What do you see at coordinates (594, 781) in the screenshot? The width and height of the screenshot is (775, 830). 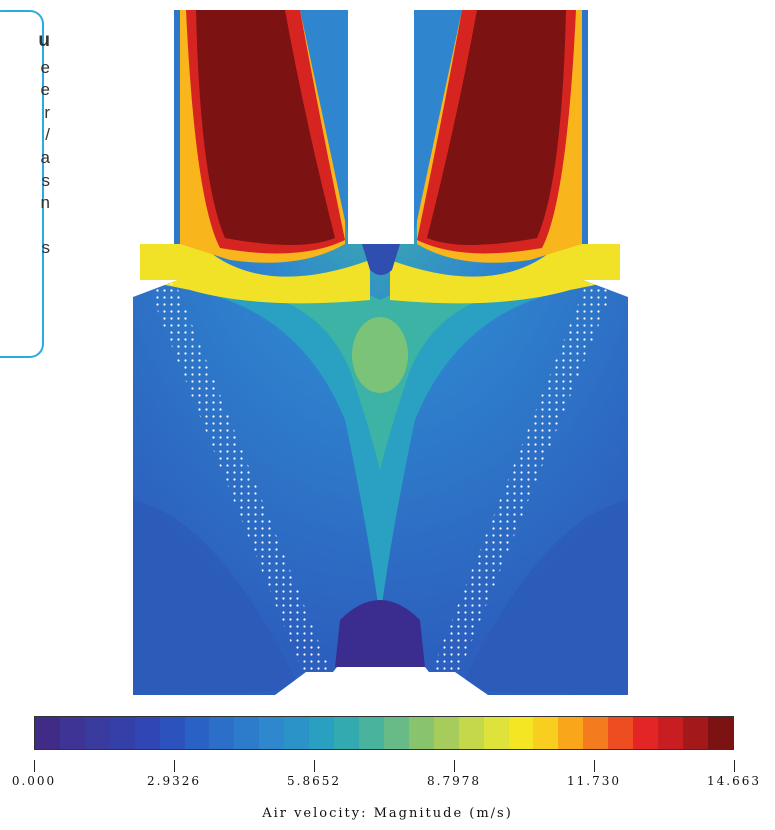 I see `colorbar-tick-label: 11.730` at bounding box center [594, 781].